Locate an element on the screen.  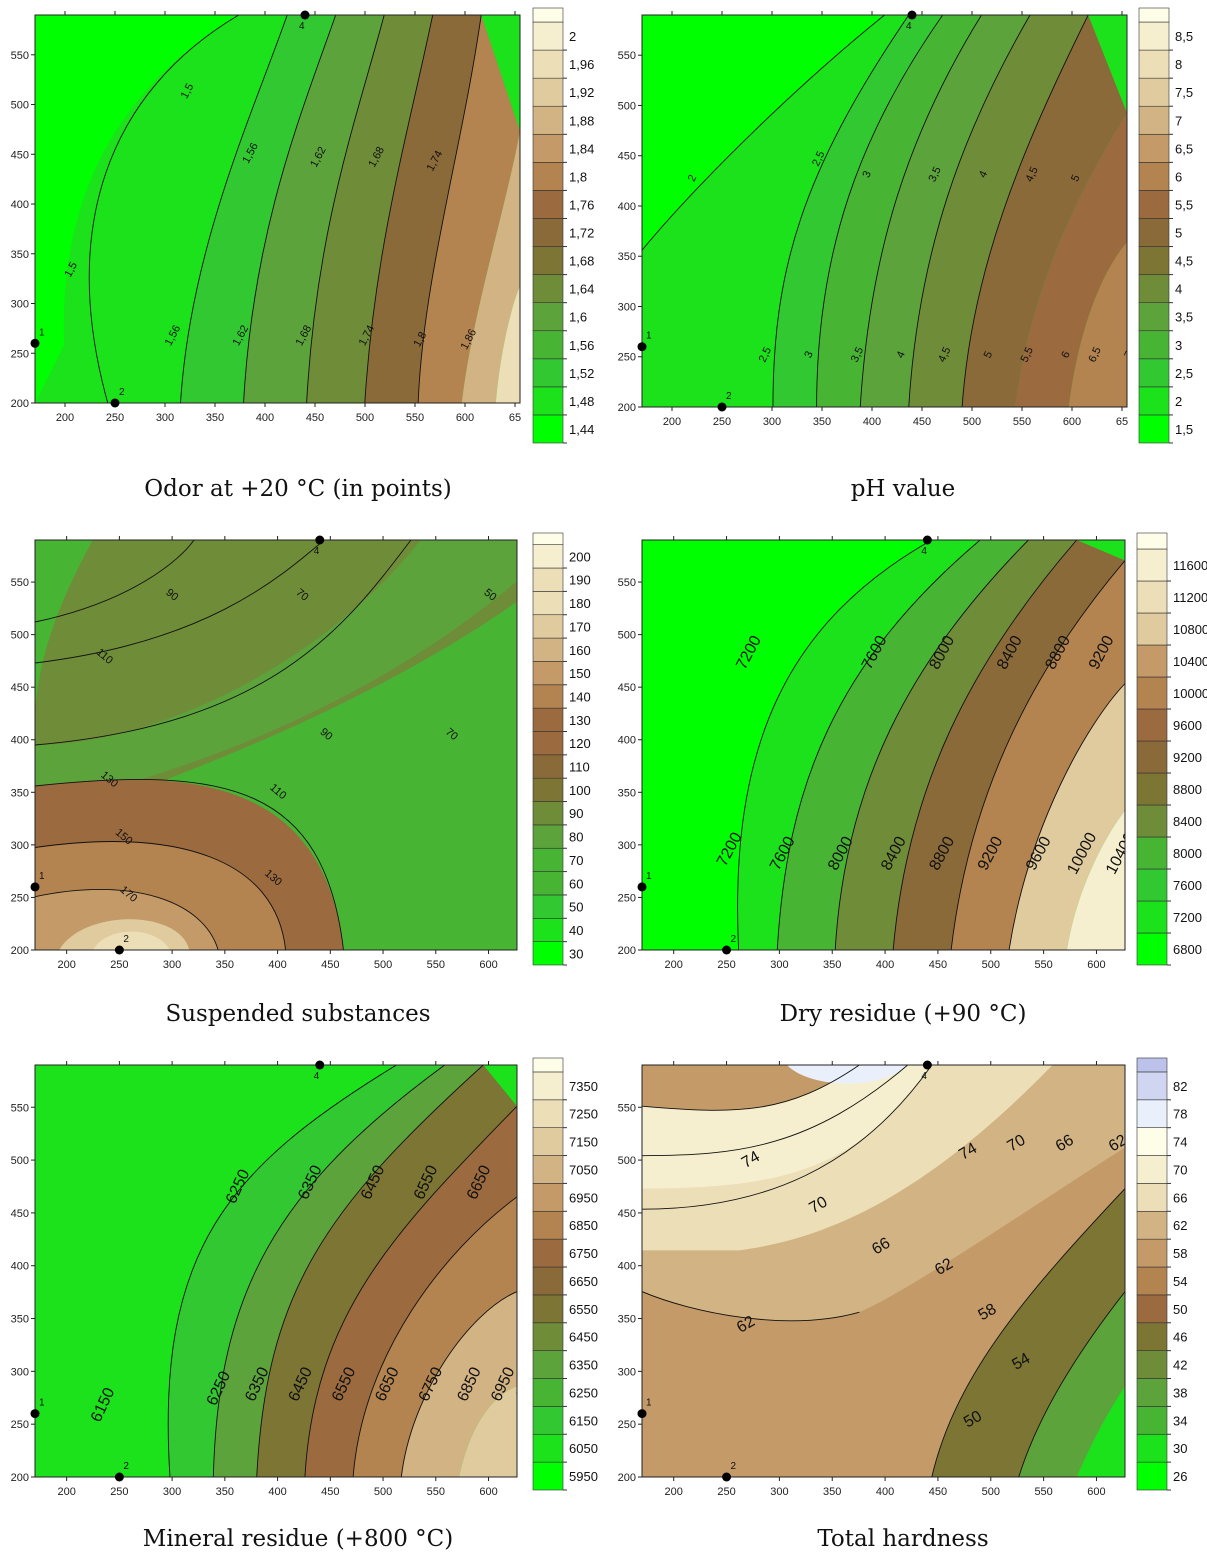
colorbar-label: 10400 is located at coordinates (1190, 661).